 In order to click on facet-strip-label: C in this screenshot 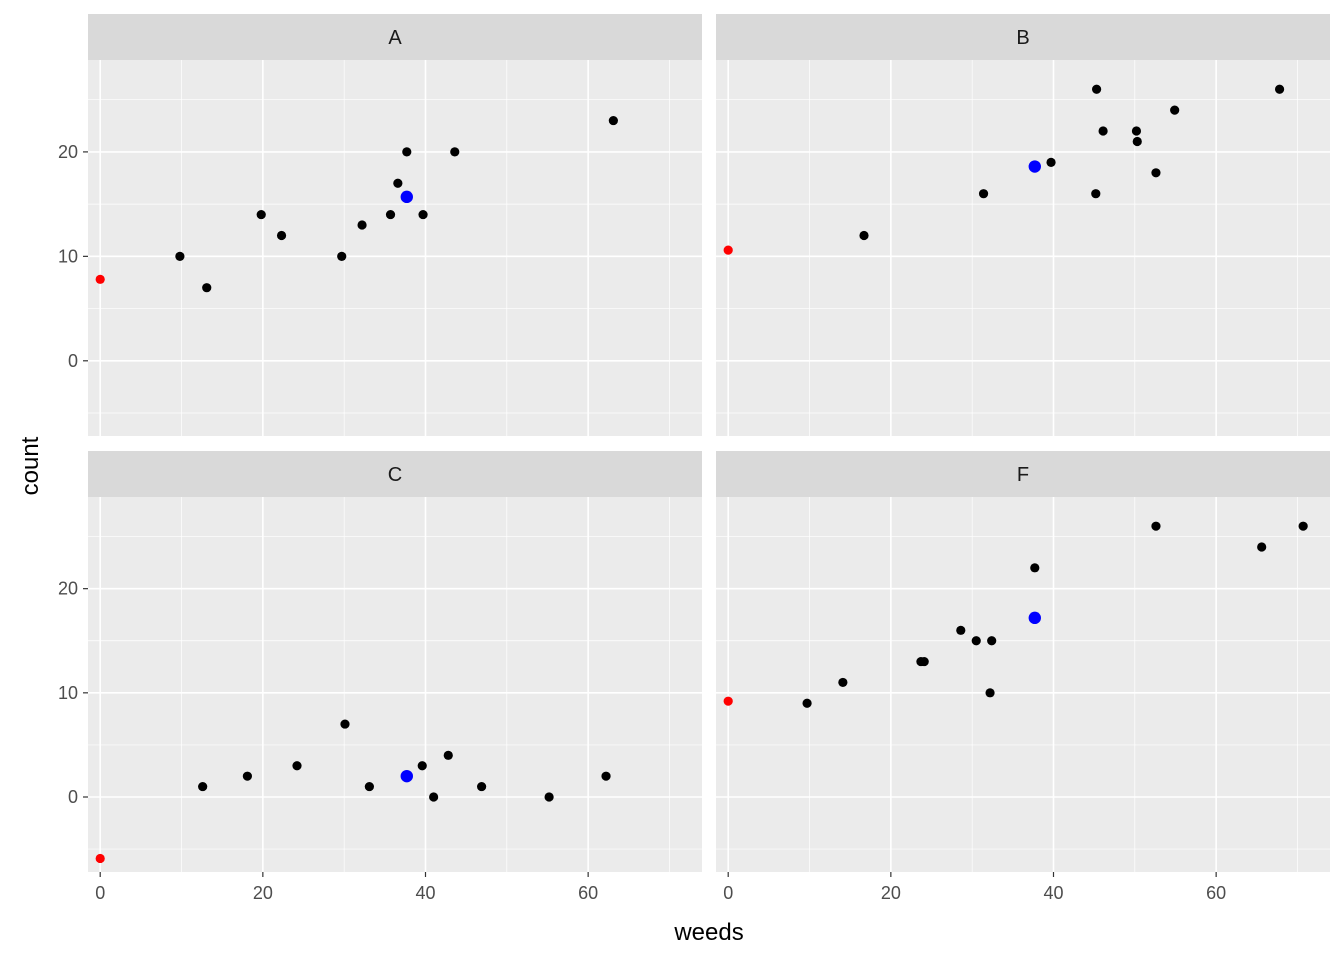, I will do `click(395, 475)`.